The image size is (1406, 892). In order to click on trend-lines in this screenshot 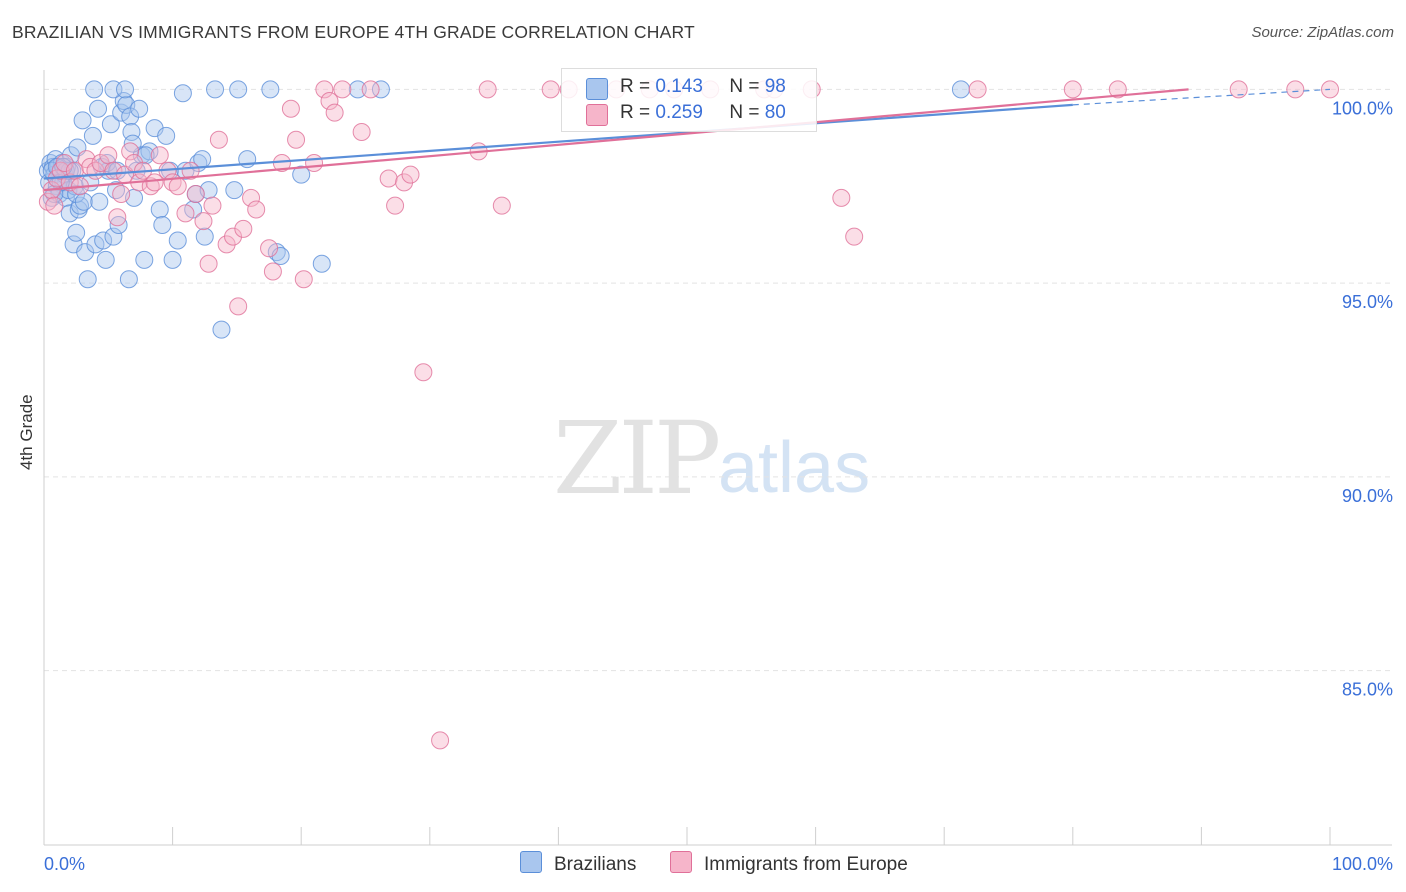, I will do `click(687, 140)`.